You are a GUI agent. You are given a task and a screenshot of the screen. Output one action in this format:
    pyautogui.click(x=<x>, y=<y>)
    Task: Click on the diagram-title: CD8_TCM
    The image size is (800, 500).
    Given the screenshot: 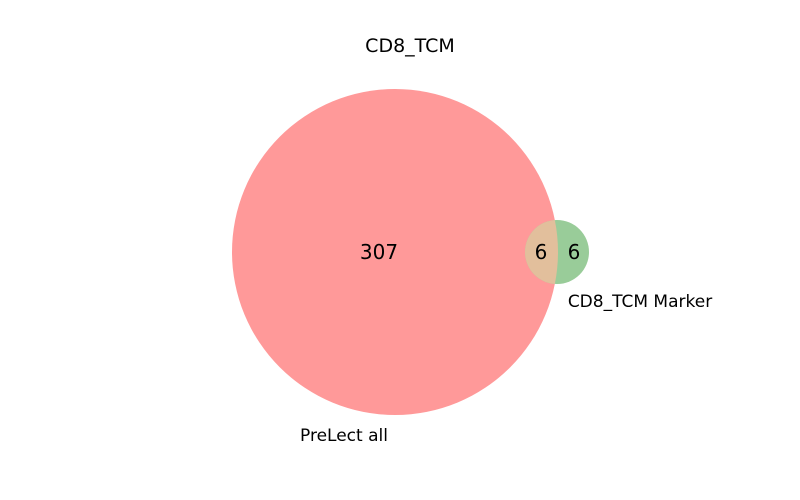 What is the action you would take?
    pyautogui.click(x=410, y=46)
    